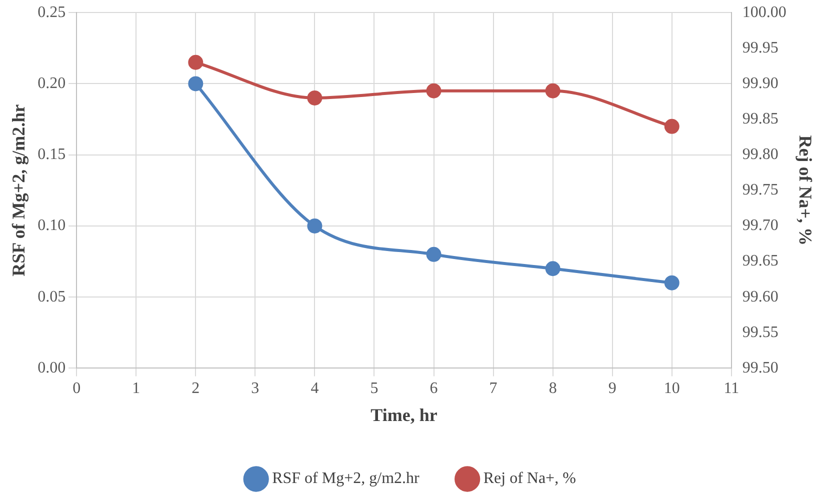 The height and width of the screenshot is (502, 829). Describe the element at coordinates (136, 389) in the screenshot. I see `x-tick-label: 1` at that location.